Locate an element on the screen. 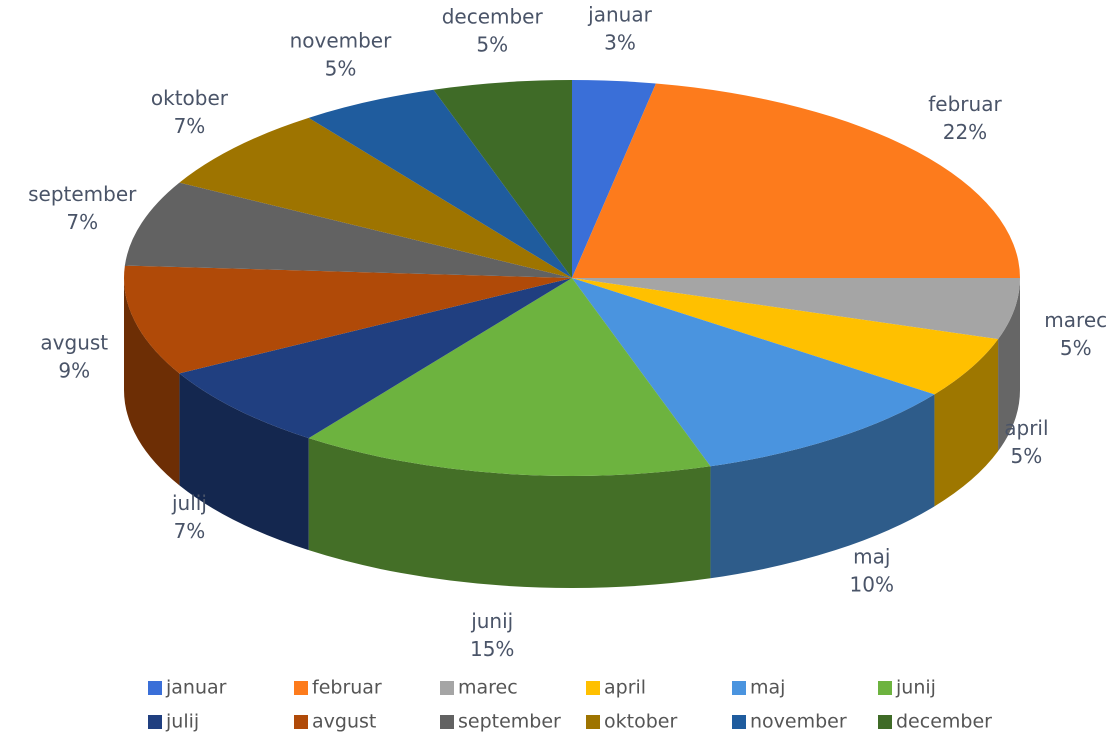  data-label-category: avgust is located at coordinates (74, 342).